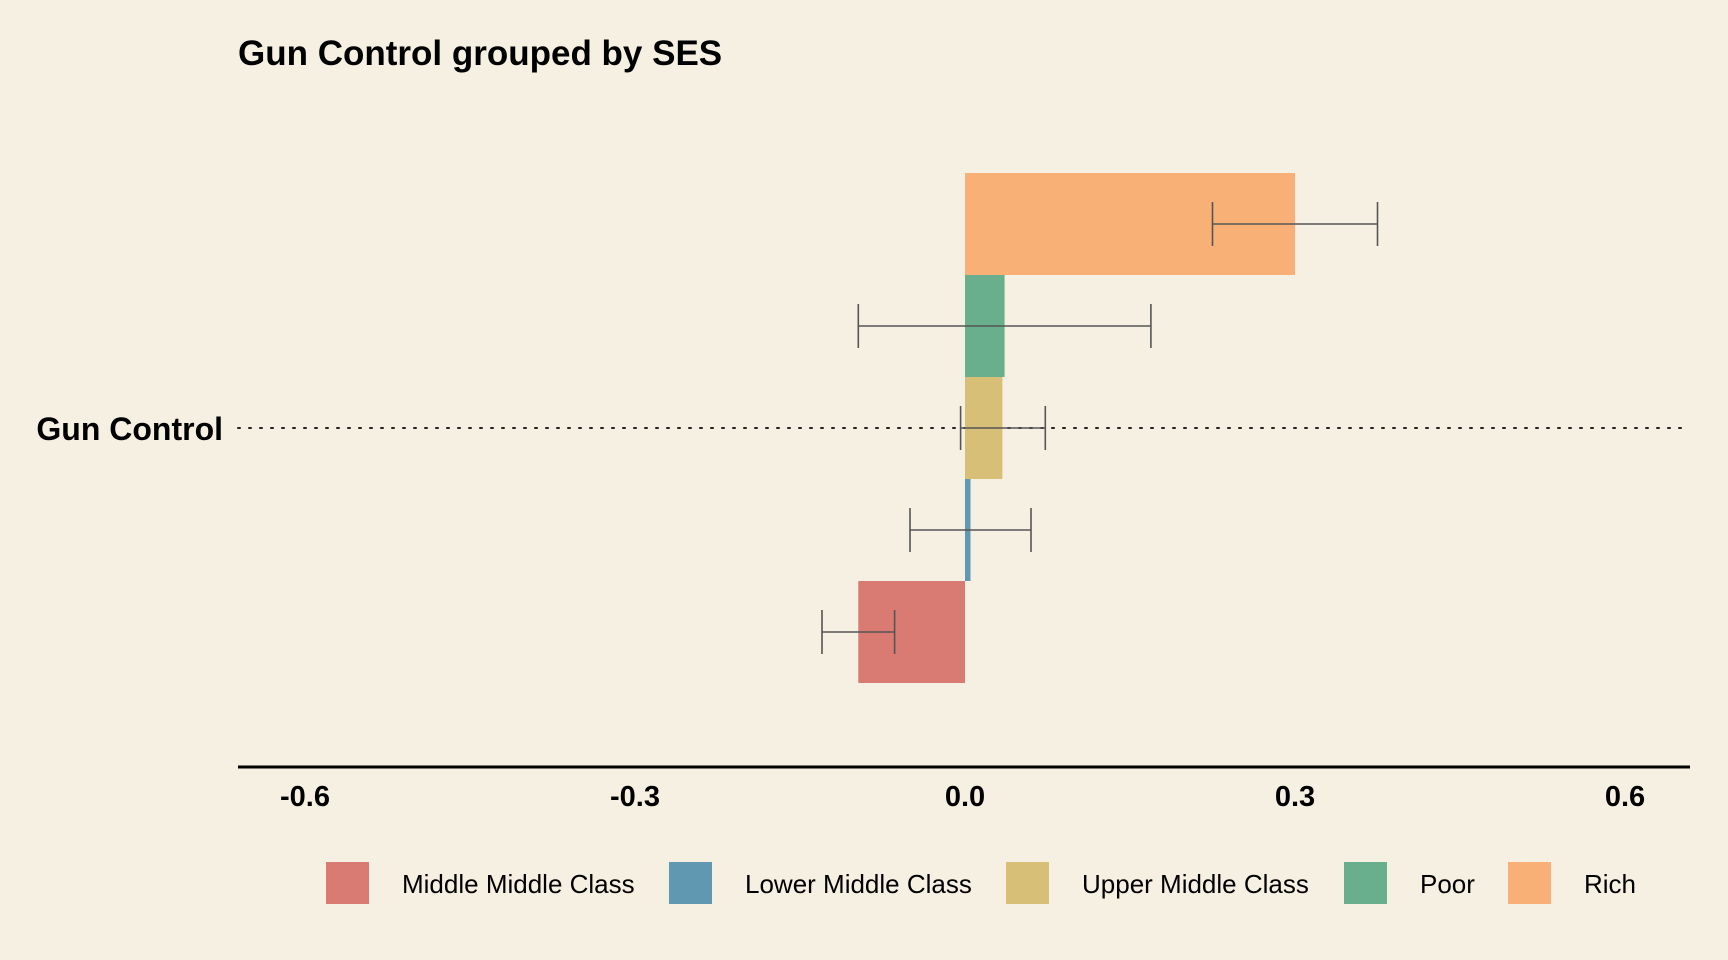 The image size is (1728, 960). What do you see at coordinates (858, 884) in the screenshot?
I see `legend-label: Lower Middle Class` at bounding box center [858, 884].